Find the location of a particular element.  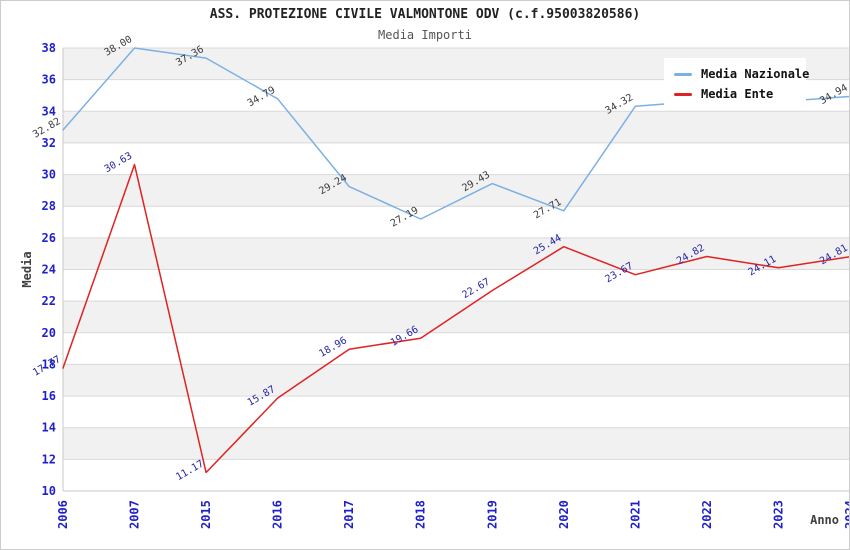

y-tick-label: 14 is located at coordinates (49, 428).